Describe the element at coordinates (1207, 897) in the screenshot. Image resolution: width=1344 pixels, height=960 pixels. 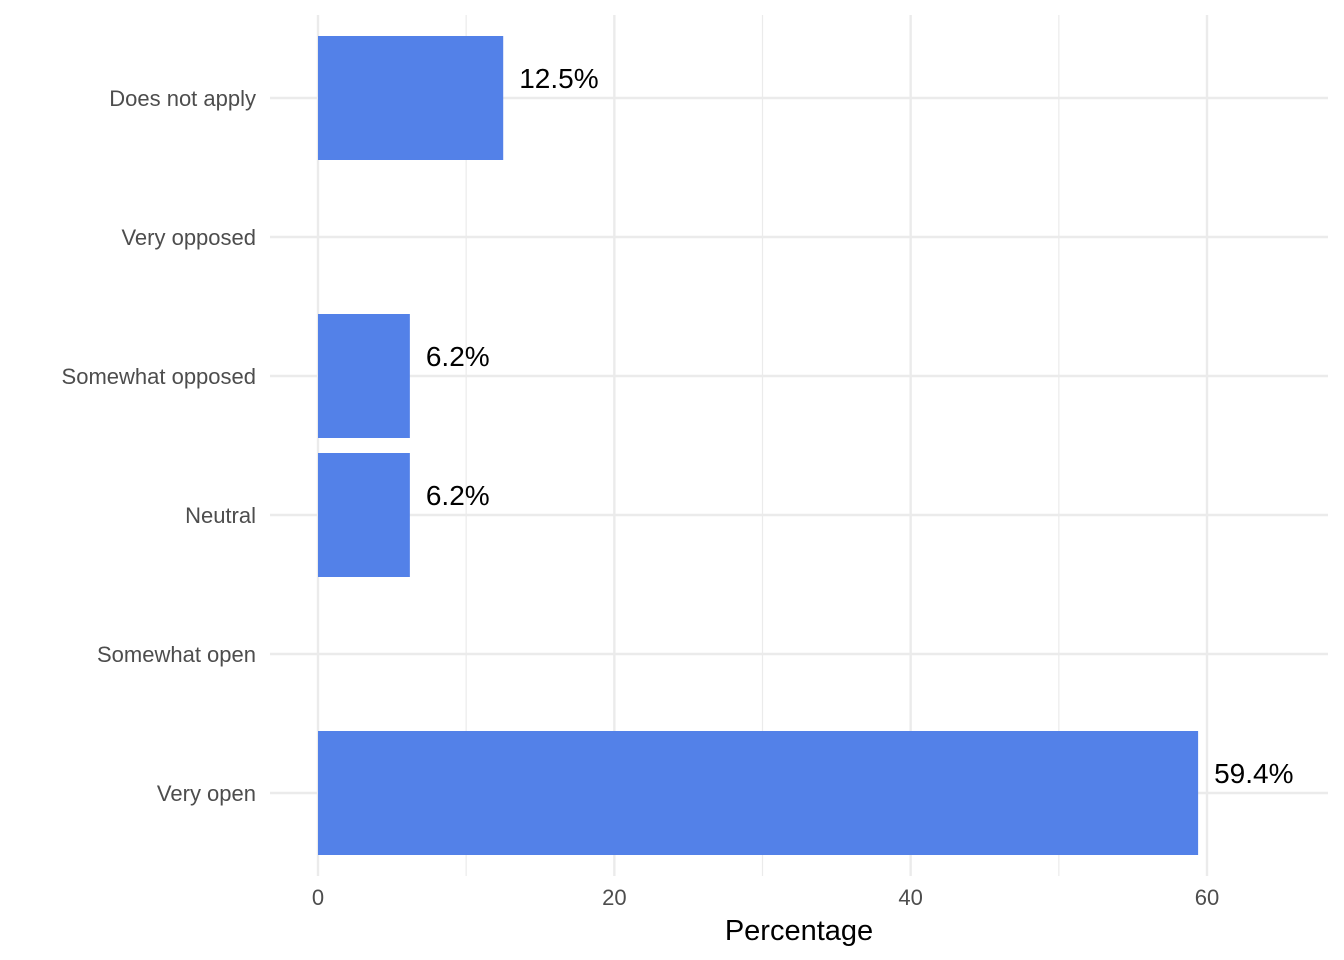
I see `x-tick-label: 60` at that location.